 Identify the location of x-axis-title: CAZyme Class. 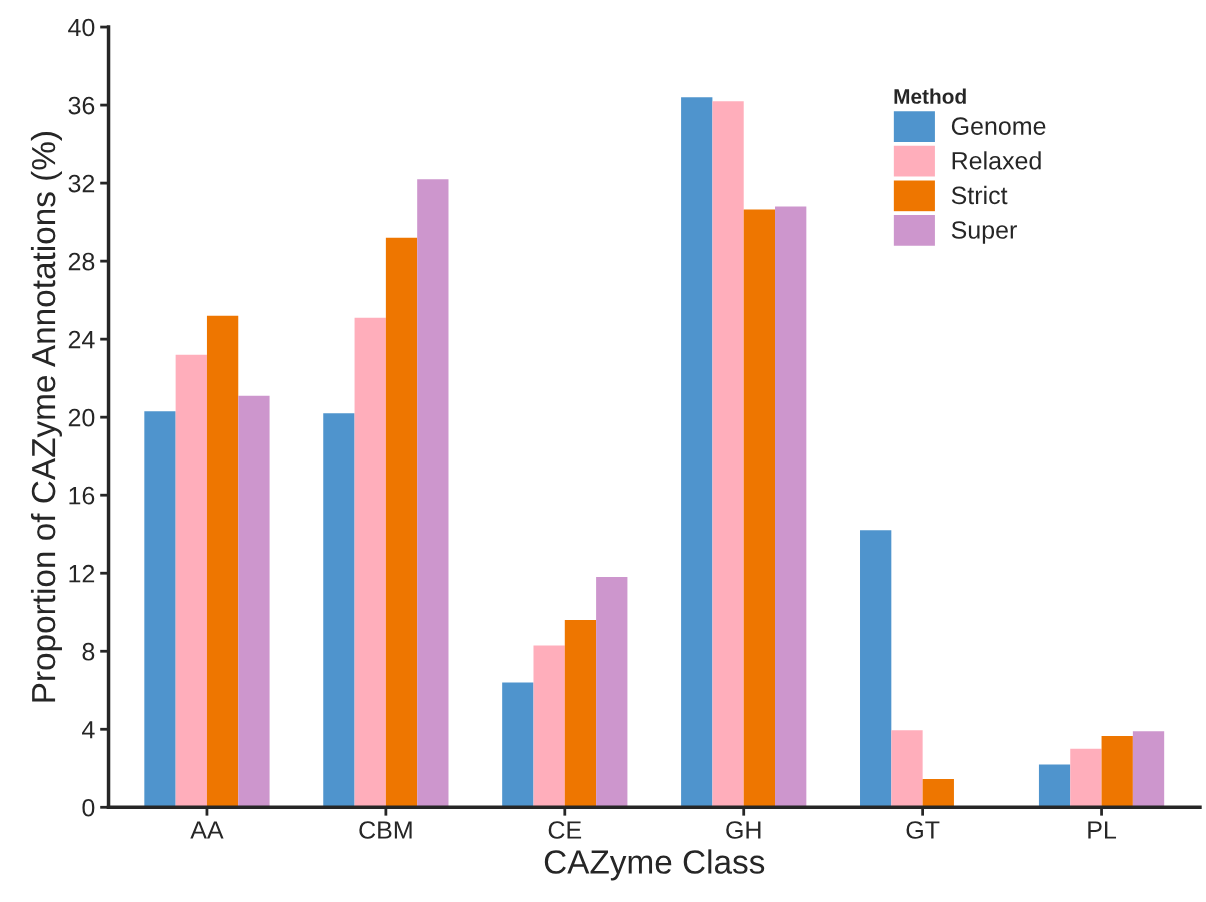
(654, 865).